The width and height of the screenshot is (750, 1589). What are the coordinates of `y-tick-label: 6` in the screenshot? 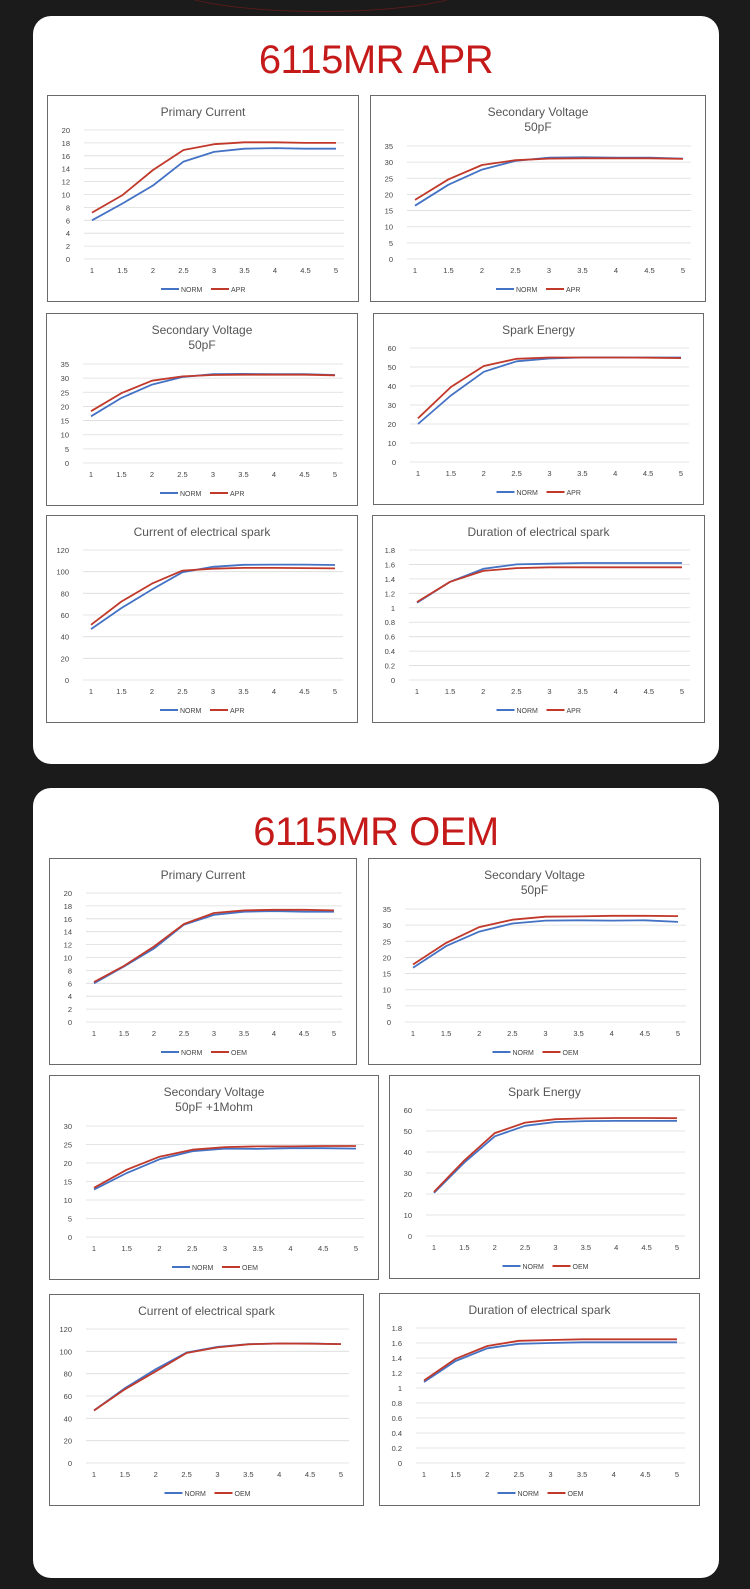 It's located at (68, 220).